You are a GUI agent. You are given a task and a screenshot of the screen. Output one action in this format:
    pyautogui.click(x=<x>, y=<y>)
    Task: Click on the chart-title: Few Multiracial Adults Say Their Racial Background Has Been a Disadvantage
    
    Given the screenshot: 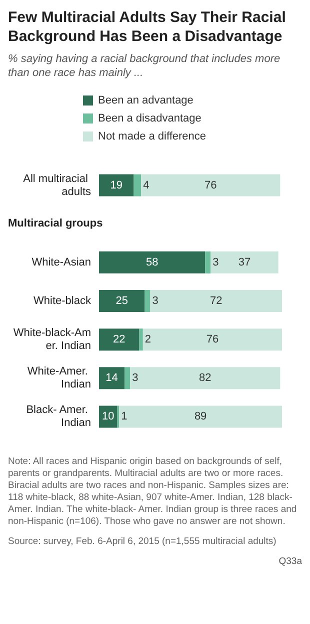 What is the action you would take?
    pyautogui.click(x=147, y=27)
    